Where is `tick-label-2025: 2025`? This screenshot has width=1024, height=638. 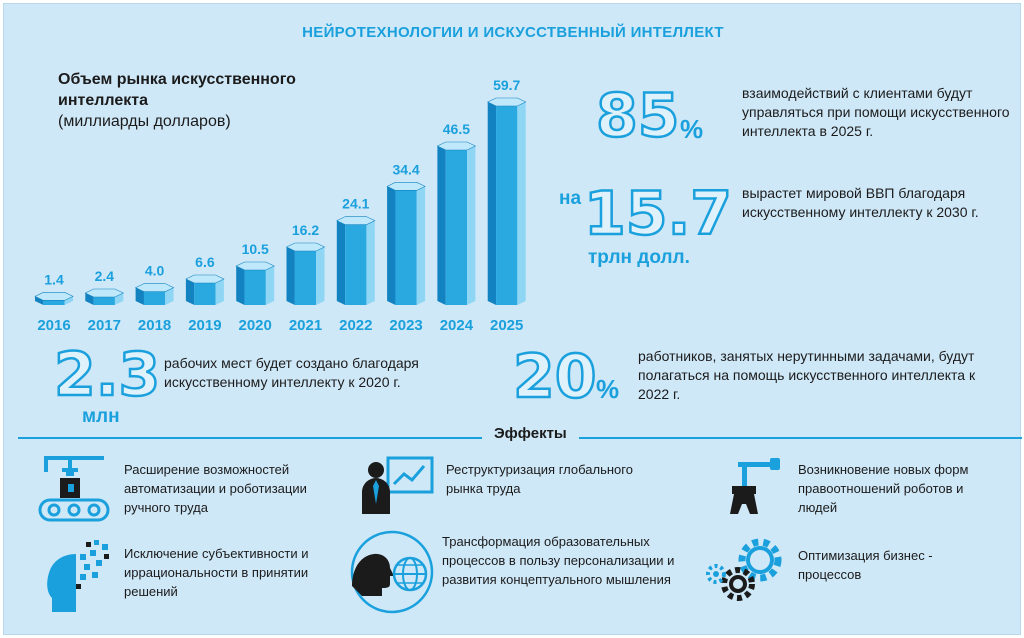
tick-label-2025: 2025 is located at coordinates (506, 325).